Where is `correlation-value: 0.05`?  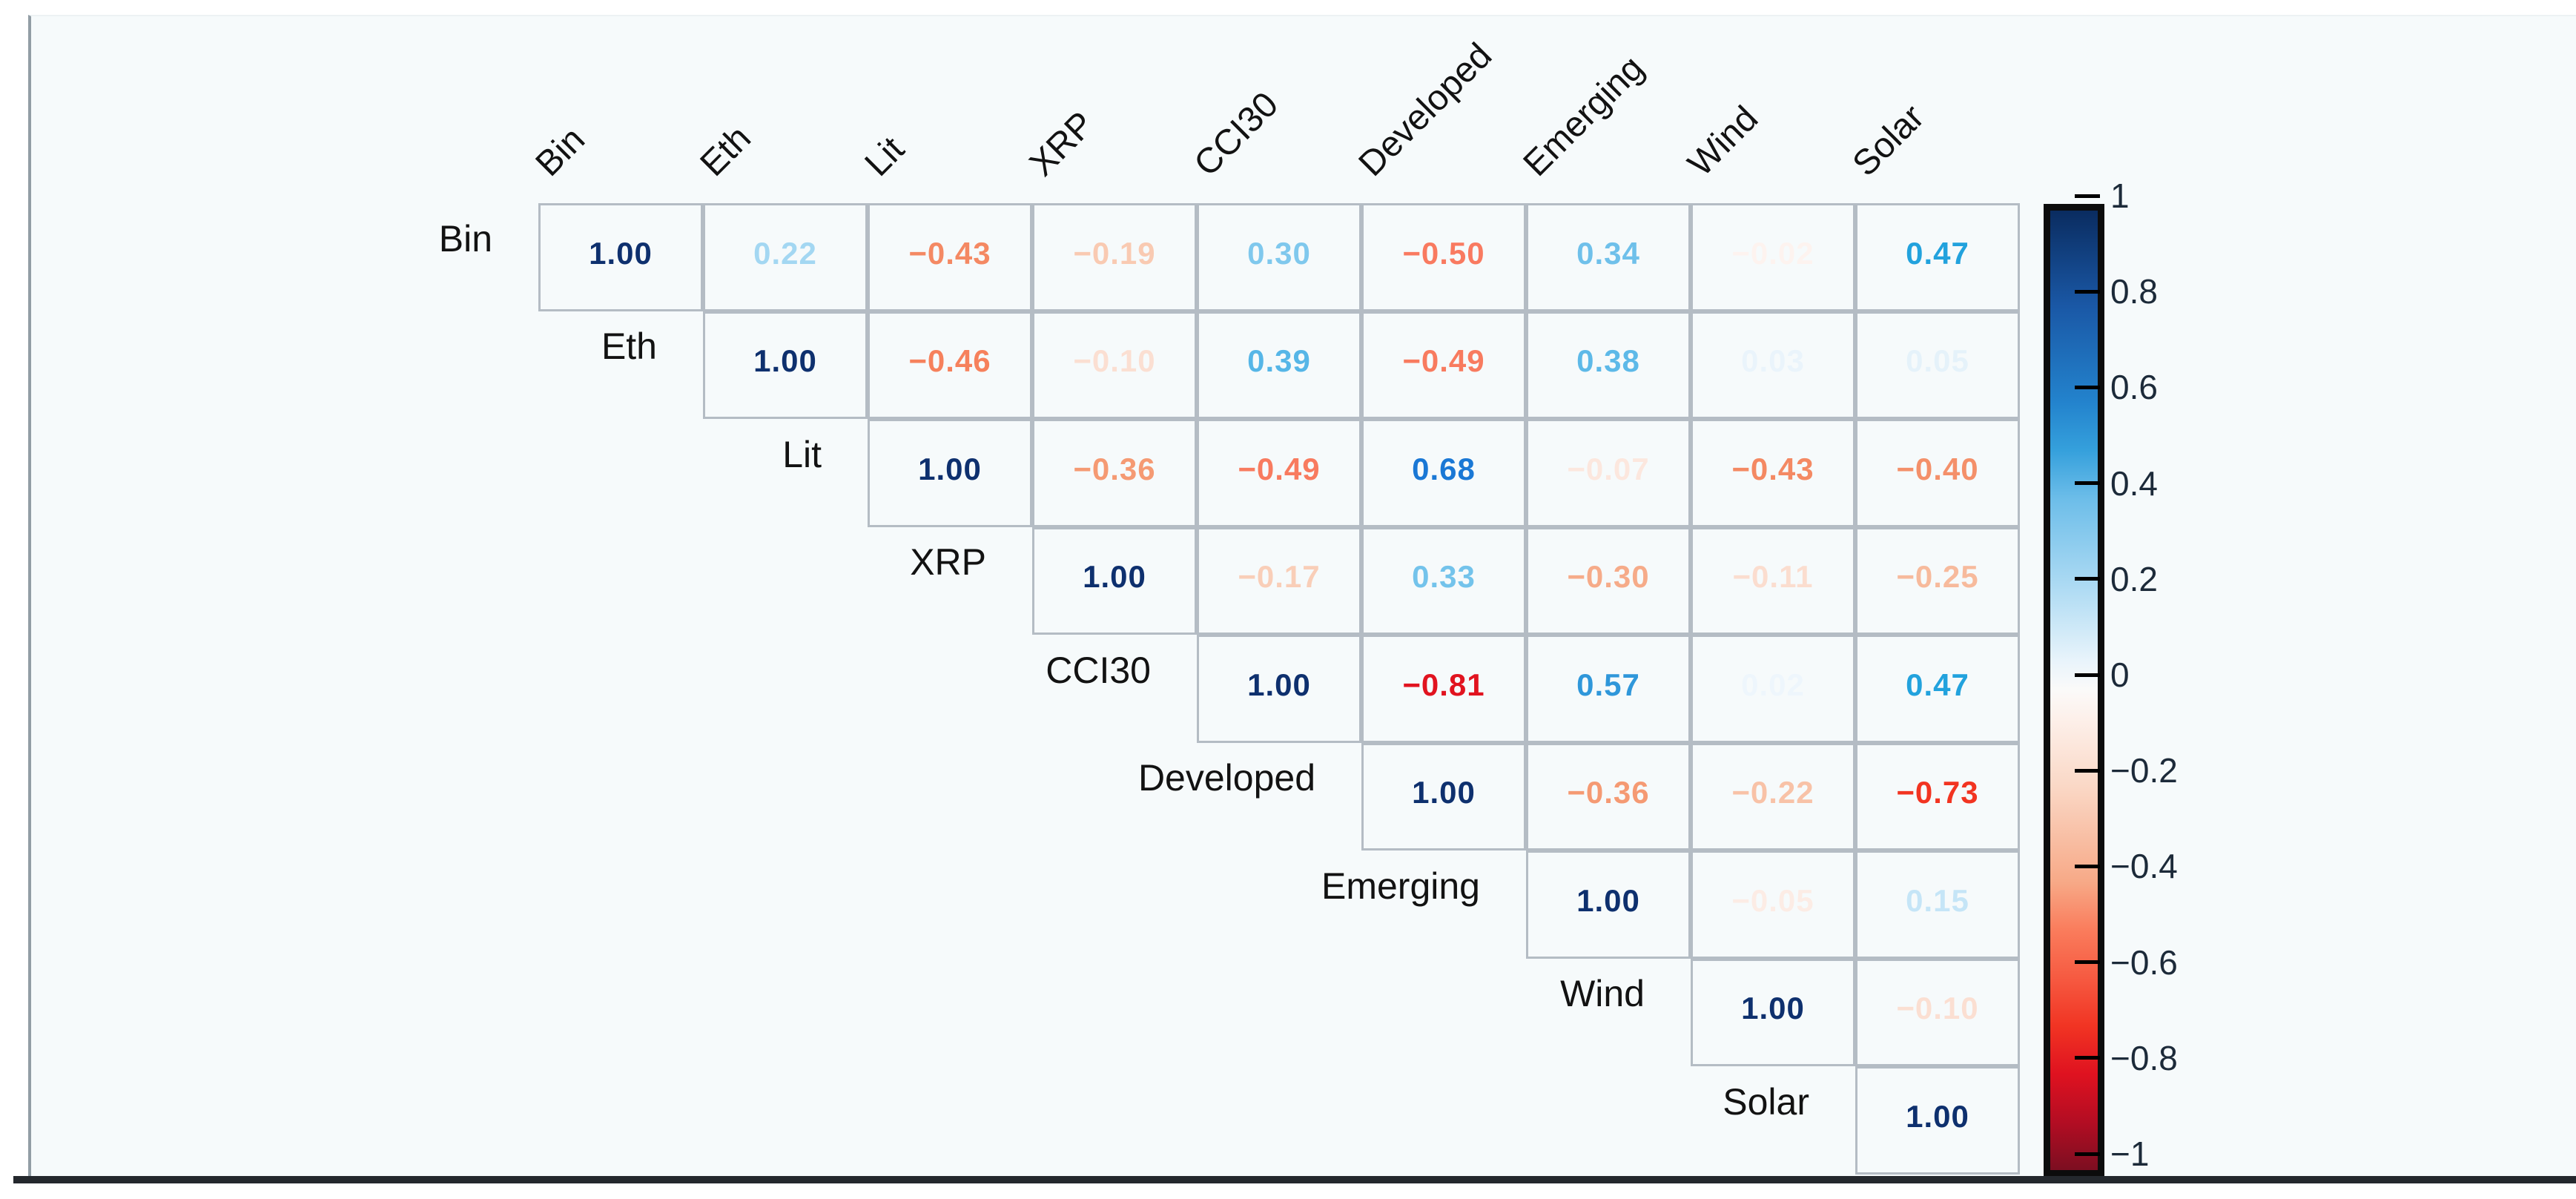 correlation-value: 0.05 is located at coordinates (1937, 361).